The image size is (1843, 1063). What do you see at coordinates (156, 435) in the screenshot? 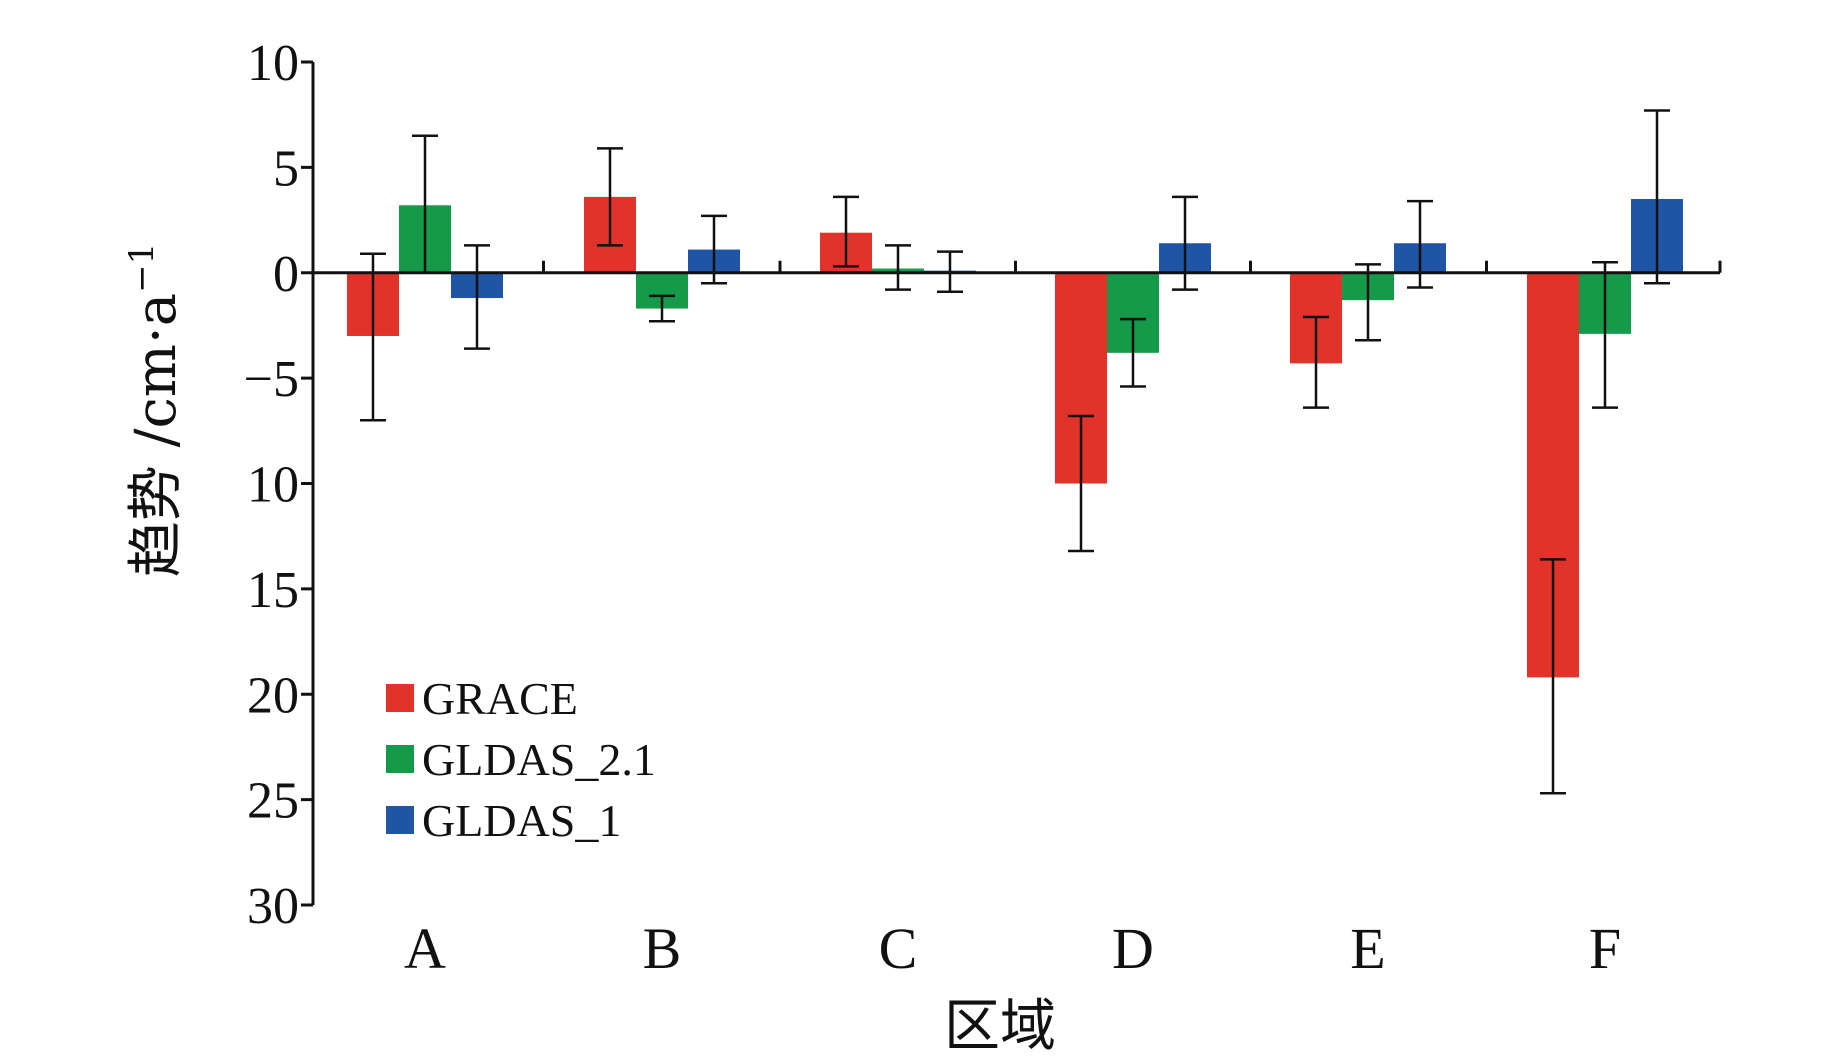
I see `y-axis-title-main: 趋势 /cm·a` at bounding box center [156, 435].